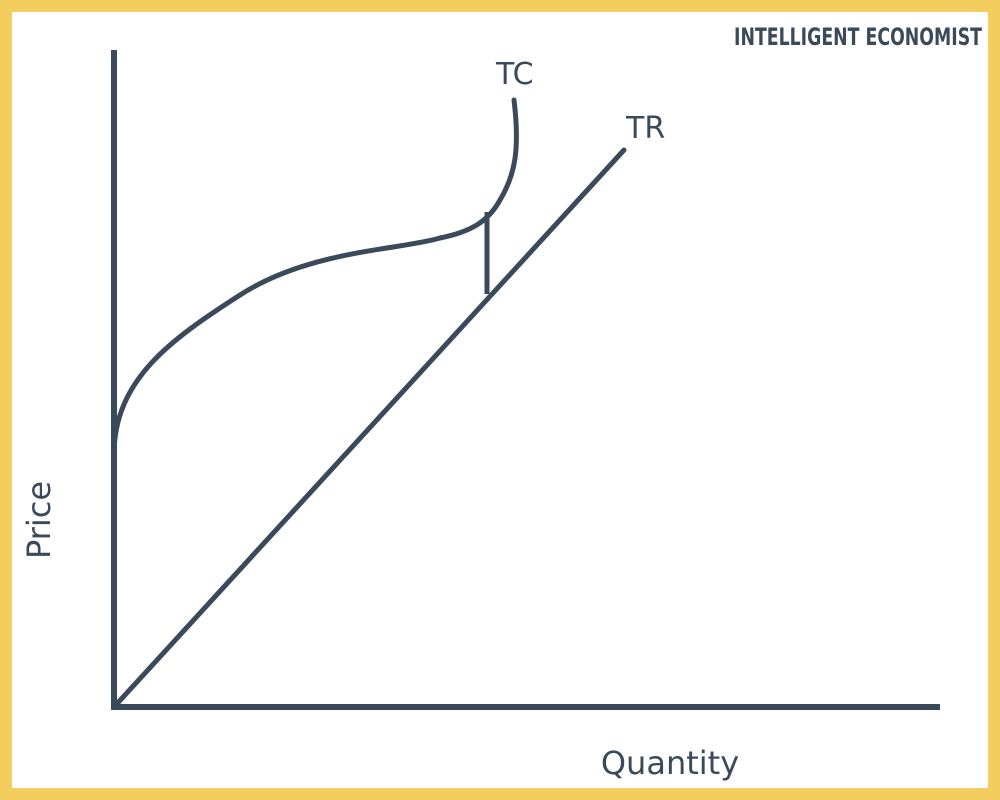 This screenshot has width=1000, height=800. Describe the element at coordinates (670, 763) in the screenshot. I see `x-axis-label: Quantity` at that location.